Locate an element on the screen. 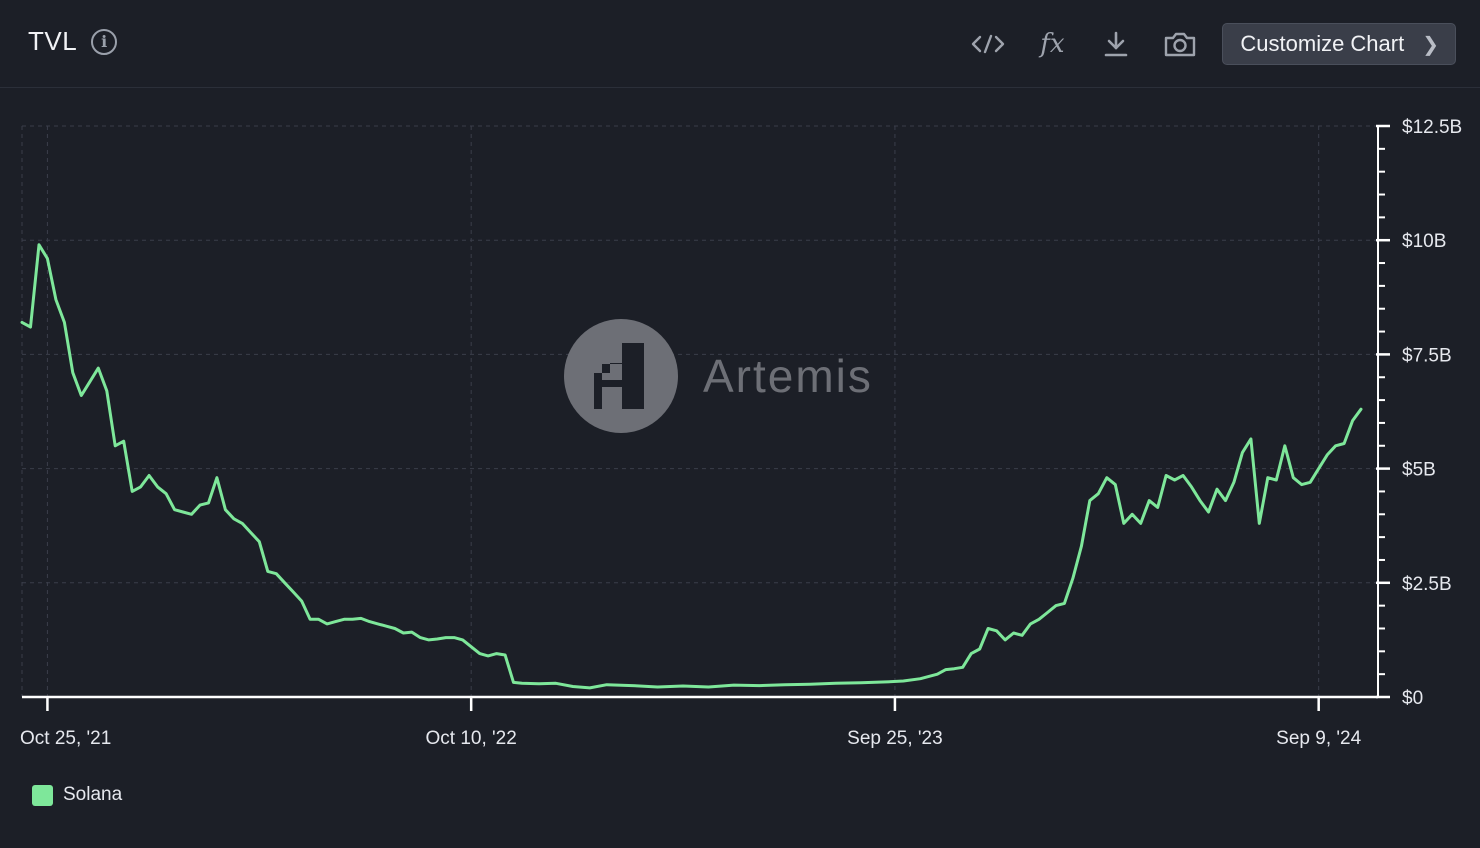 Image resolution: width=1480 pixels, height=848 pixels. x-tick-label: Sep 25, '23 is located at coordinates (895, 738).